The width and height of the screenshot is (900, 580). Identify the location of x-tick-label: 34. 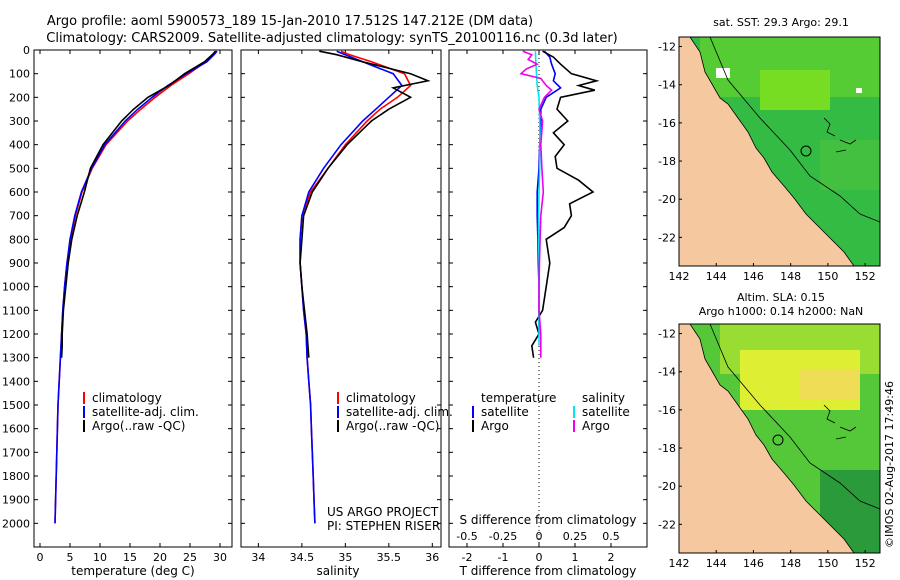
(258, 557).